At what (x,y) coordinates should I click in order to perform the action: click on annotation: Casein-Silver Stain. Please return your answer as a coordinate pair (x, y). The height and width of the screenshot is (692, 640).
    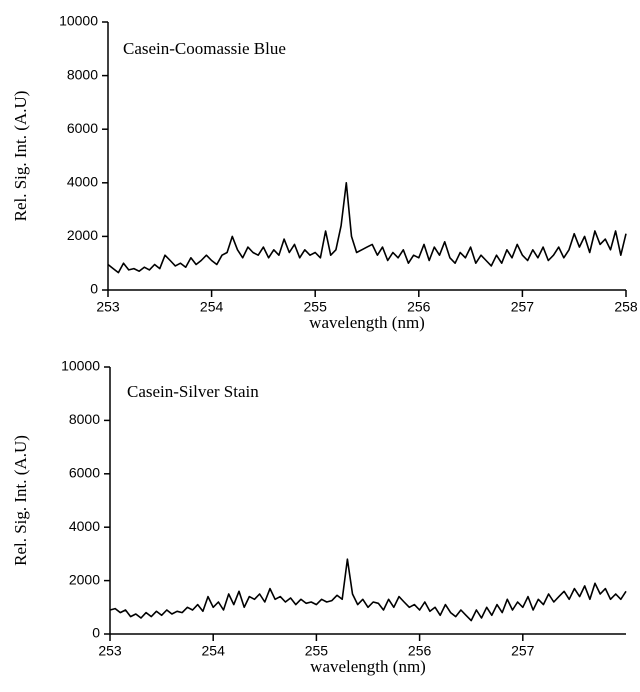
    Looking at the image, I should click on (193, 391).